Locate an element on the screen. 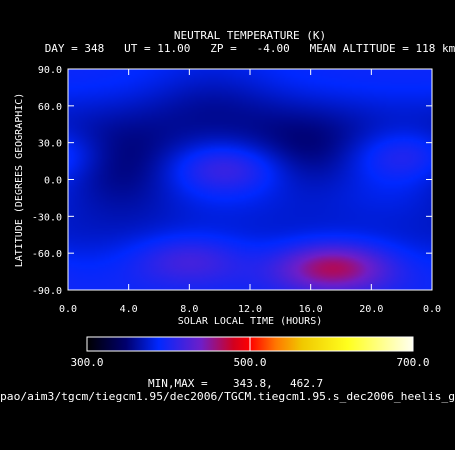 This screenshot has height=450, width=455. y-tick-label: 60.0 is located at coordinates (50, 107).